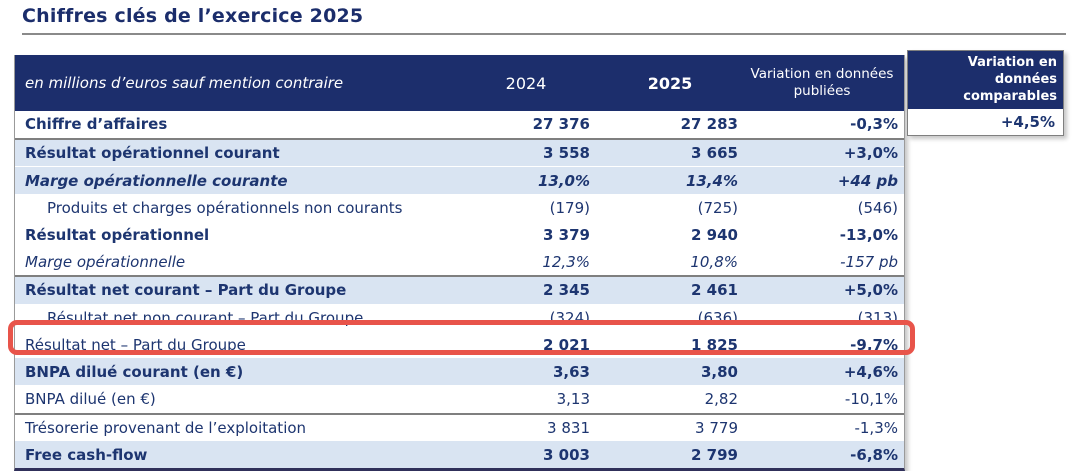 Image resolution: width=1080 pixels, height=471 pixels. What do you see at coordinates (670, 83) in the screenshot?
I see `column-header-2025: 2025` at bounding box center [670, 83].